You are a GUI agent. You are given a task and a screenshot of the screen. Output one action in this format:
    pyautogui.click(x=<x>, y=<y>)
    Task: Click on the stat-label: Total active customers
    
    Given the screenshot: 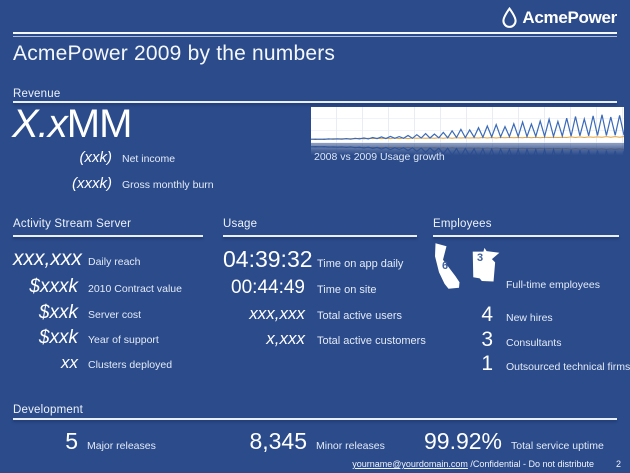 What is the action you would take?
    pyautogui.click(x=371, y=341)
    